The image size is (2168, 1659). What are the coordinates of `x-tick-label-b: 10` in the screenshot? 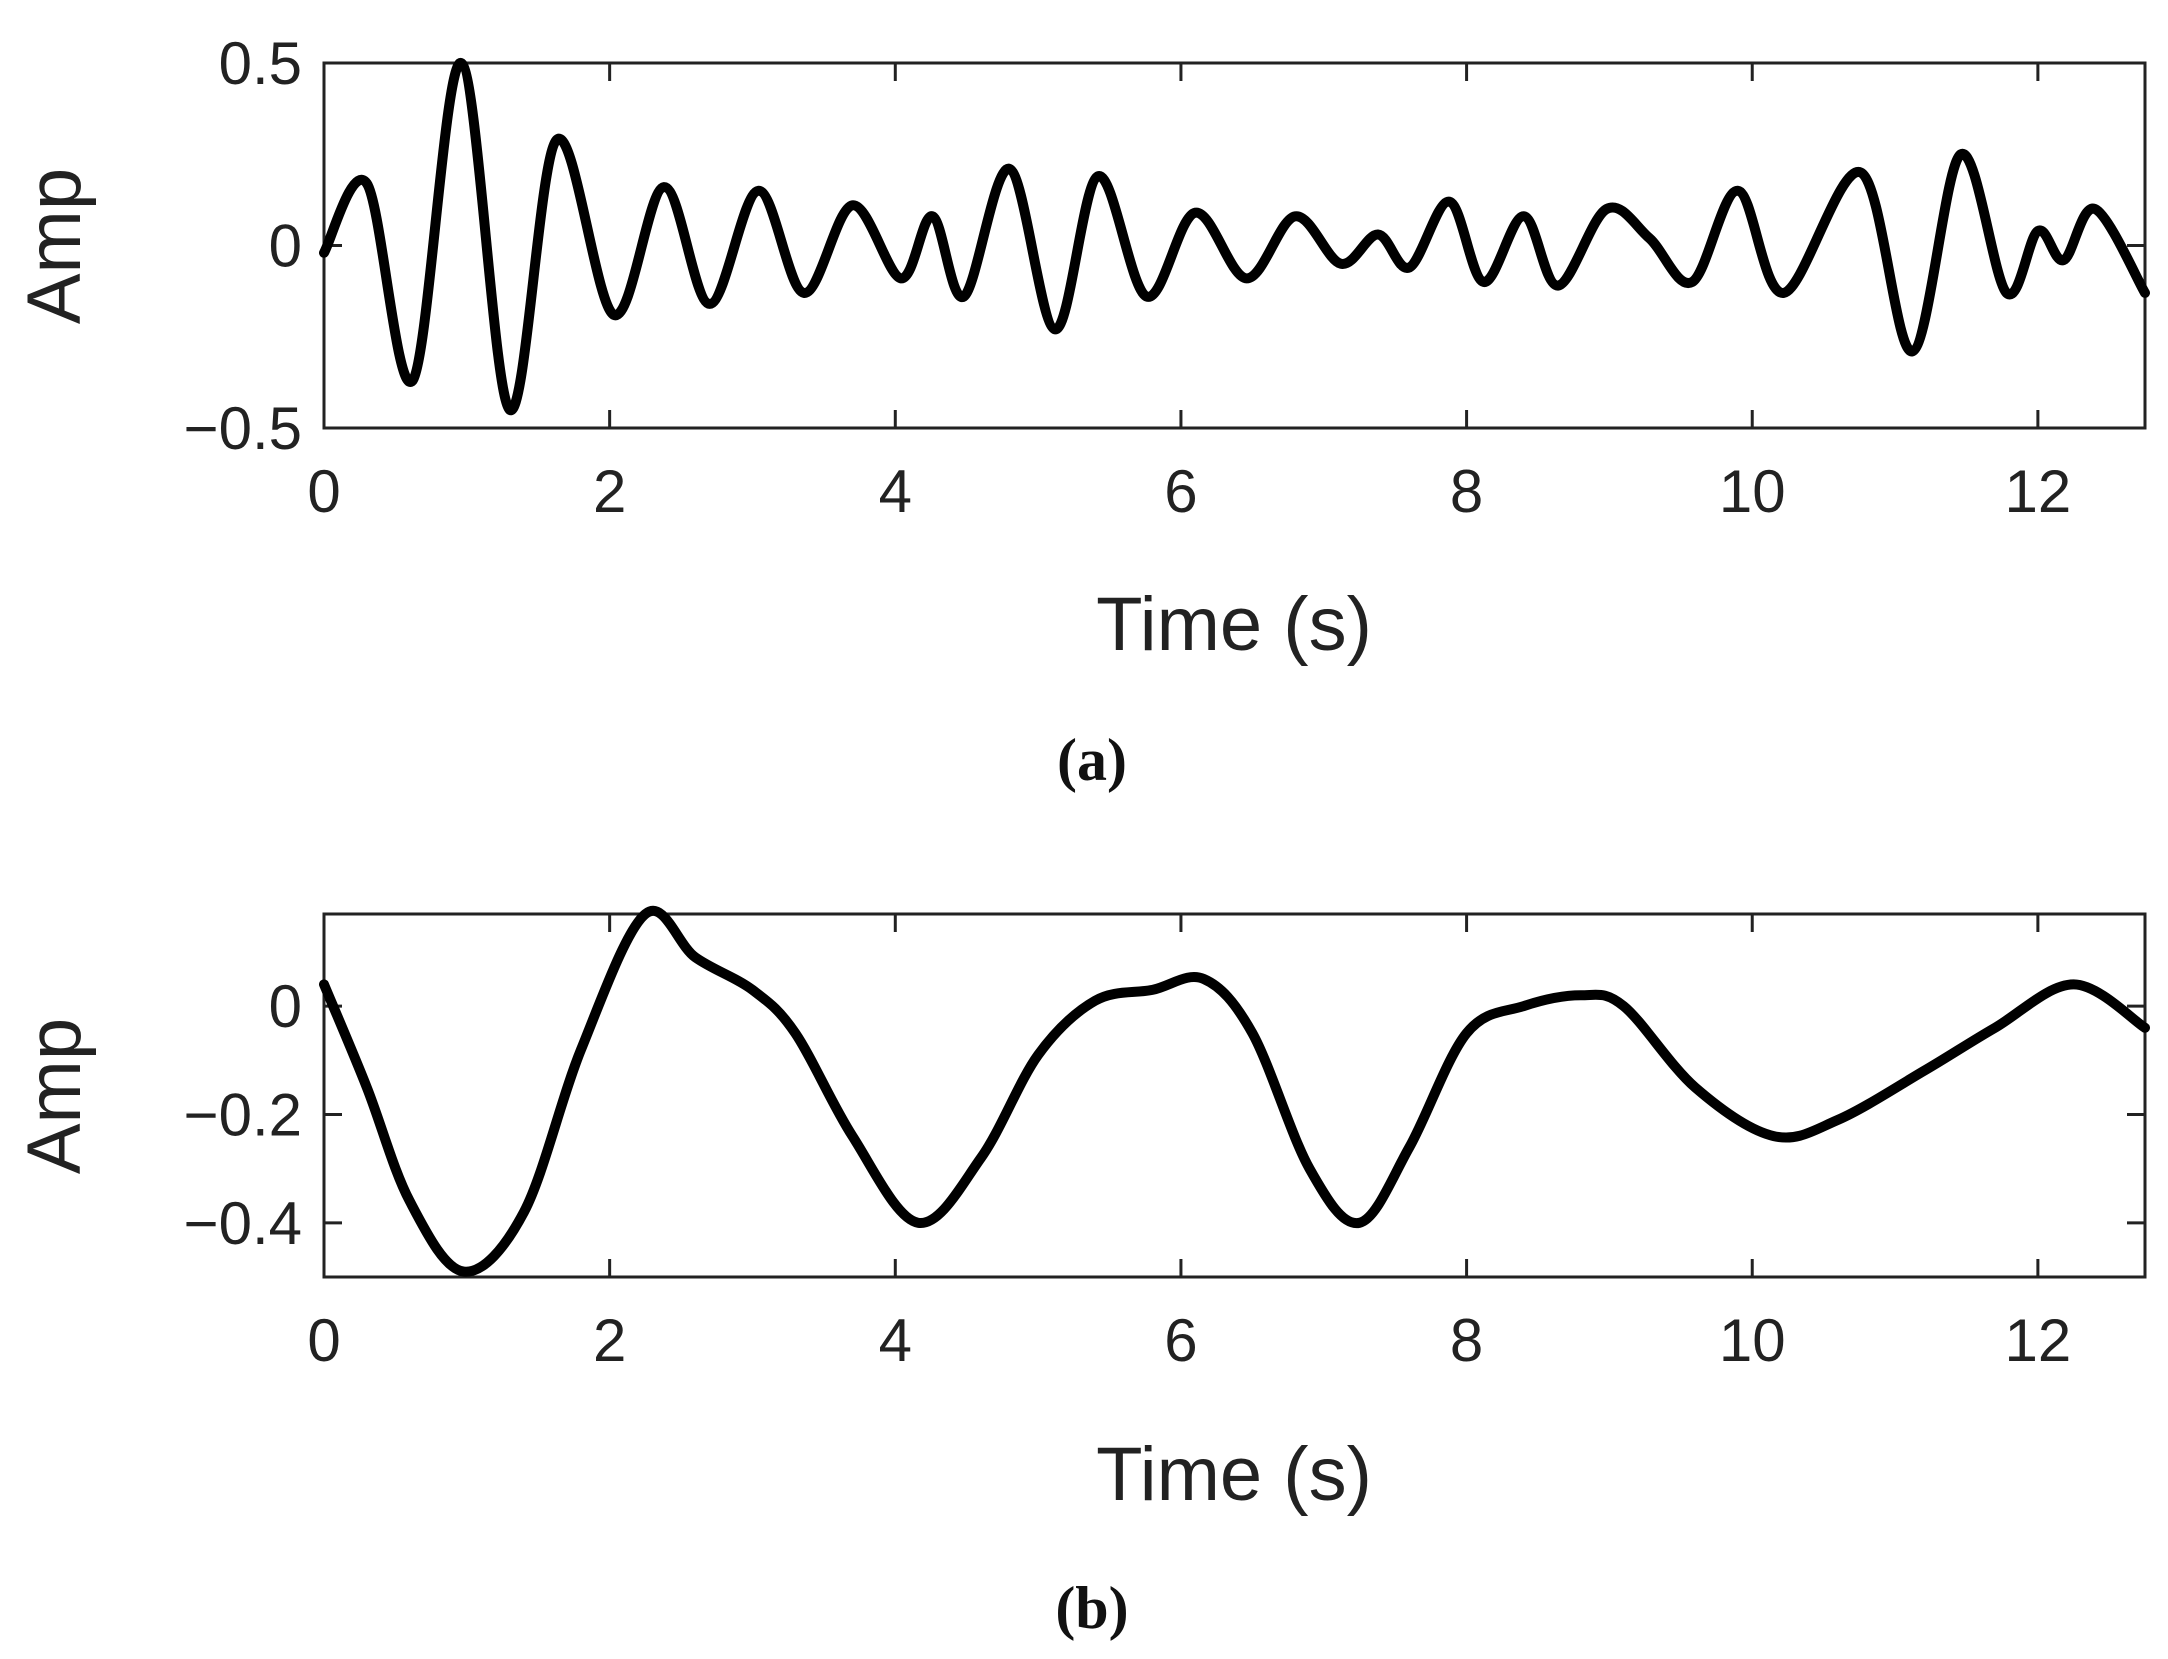 It's located at (1752, 1340).